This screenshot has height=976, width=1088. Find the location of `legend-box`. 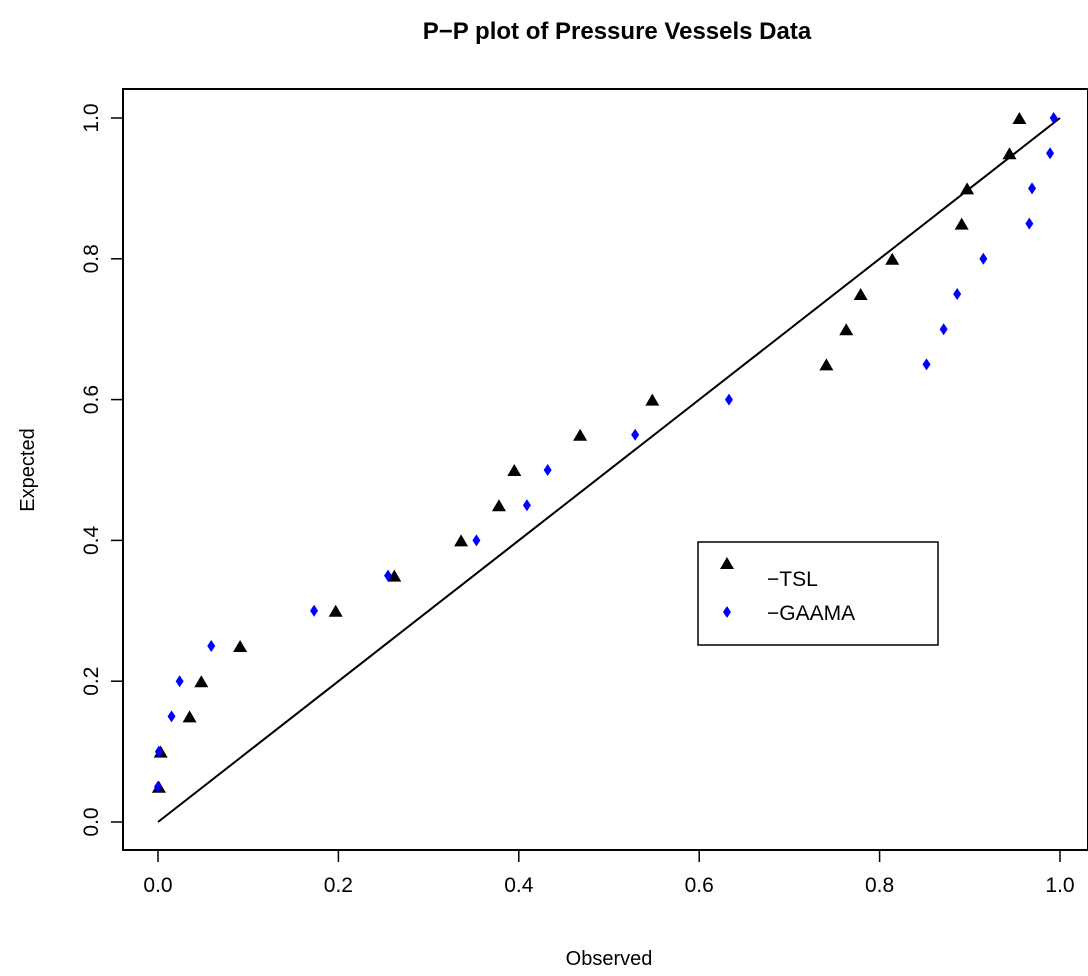

legend-box is located at coordinates (818, 593).